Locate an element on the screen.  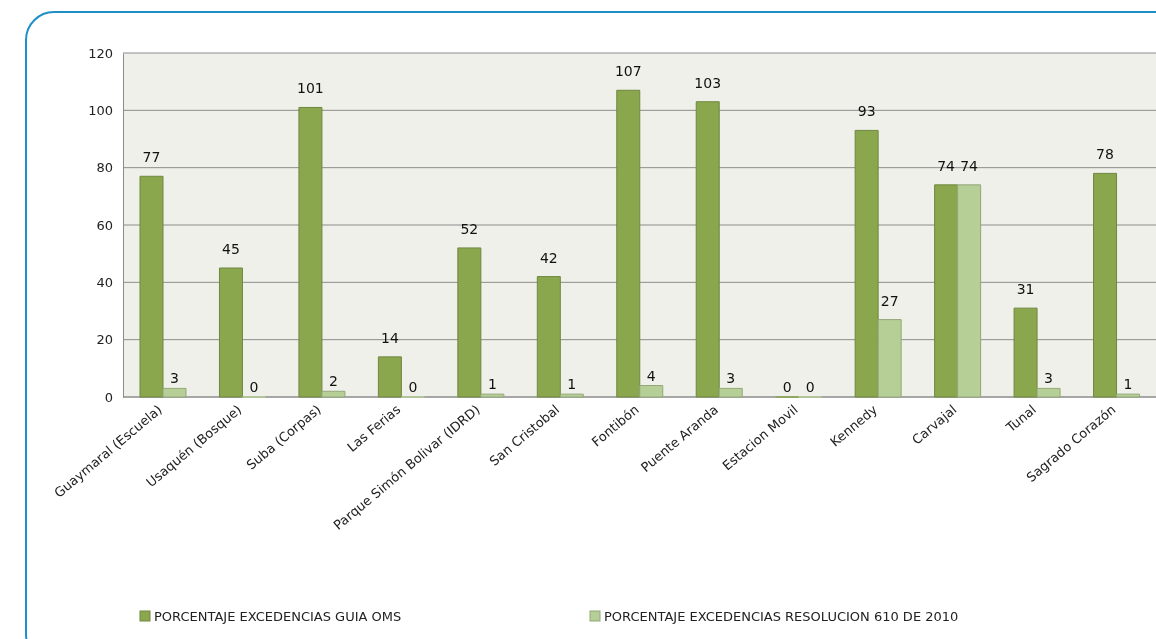
data-label: 45 is located at coordinates (231, 249).